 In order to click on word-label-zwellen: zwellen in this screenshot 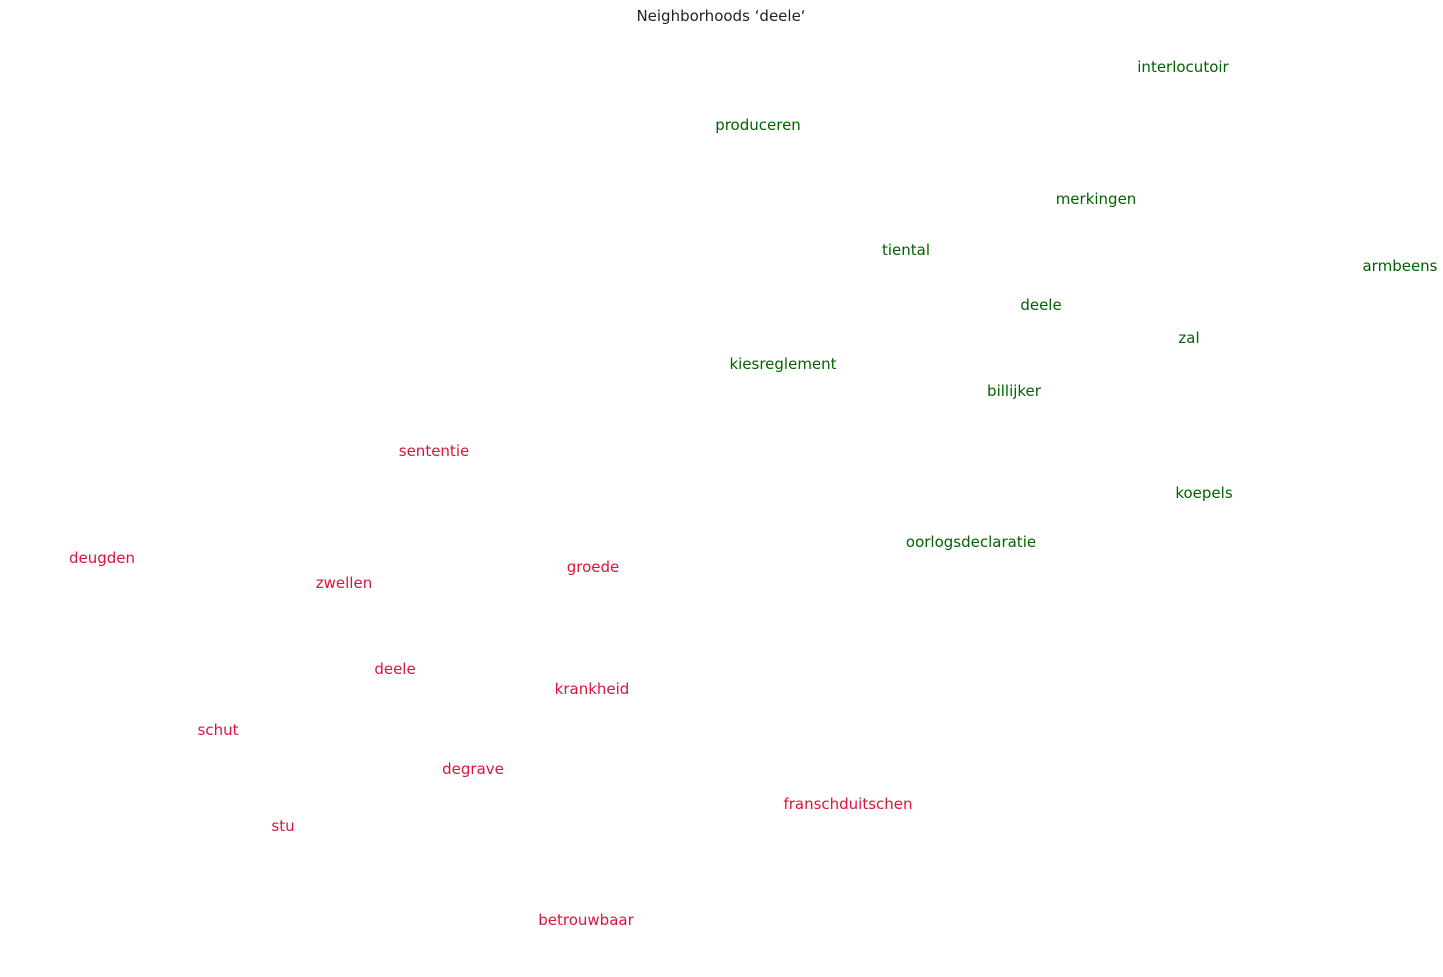, I will do `click(344, 583)`.